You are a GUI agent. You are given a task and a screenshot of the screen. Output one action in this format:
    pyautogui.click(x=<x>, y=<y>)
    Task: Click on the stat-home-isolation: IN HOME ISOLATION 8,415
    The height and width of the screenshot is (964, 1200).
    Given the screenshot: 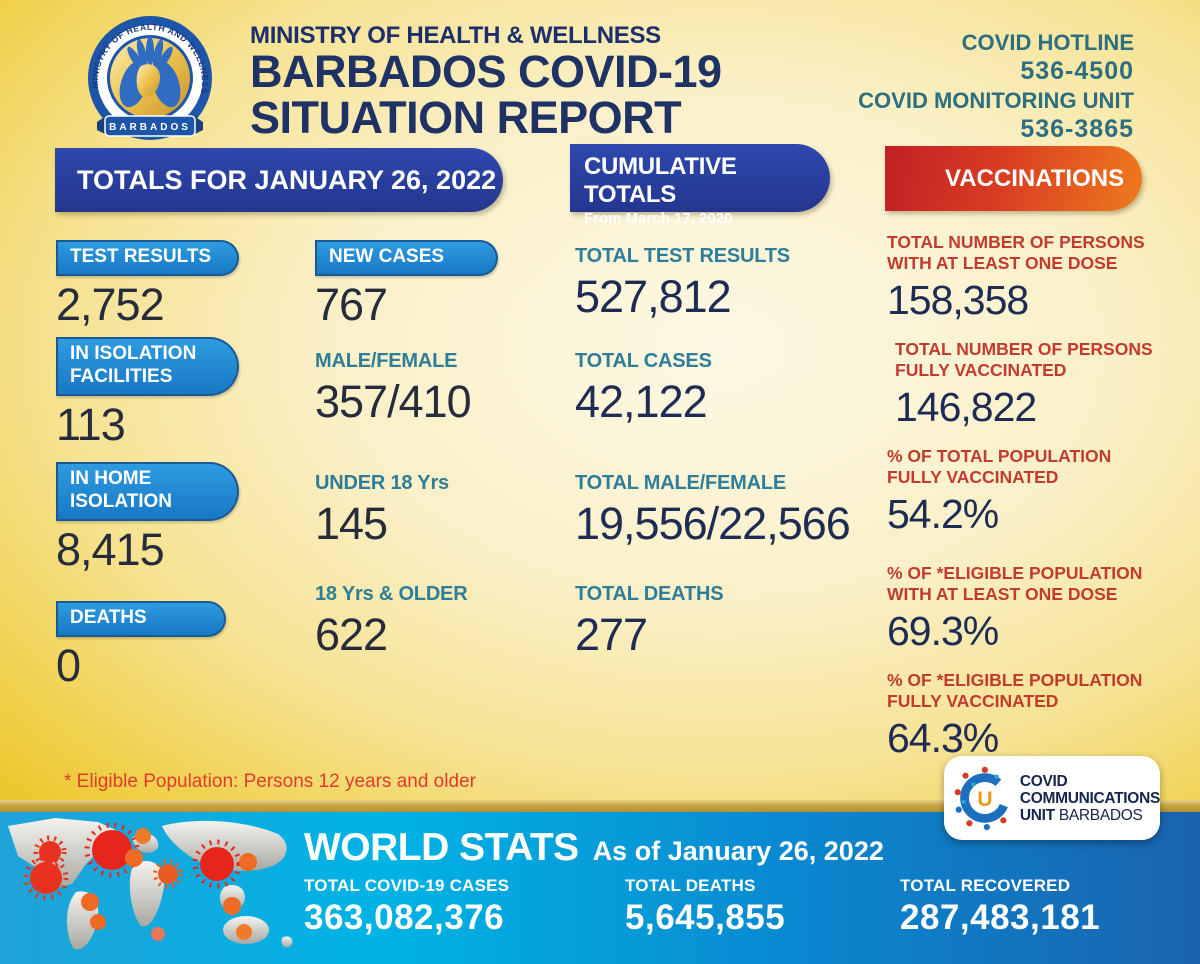 What is the action you would take?
    pyautogui.click(x=147, y=517)
    